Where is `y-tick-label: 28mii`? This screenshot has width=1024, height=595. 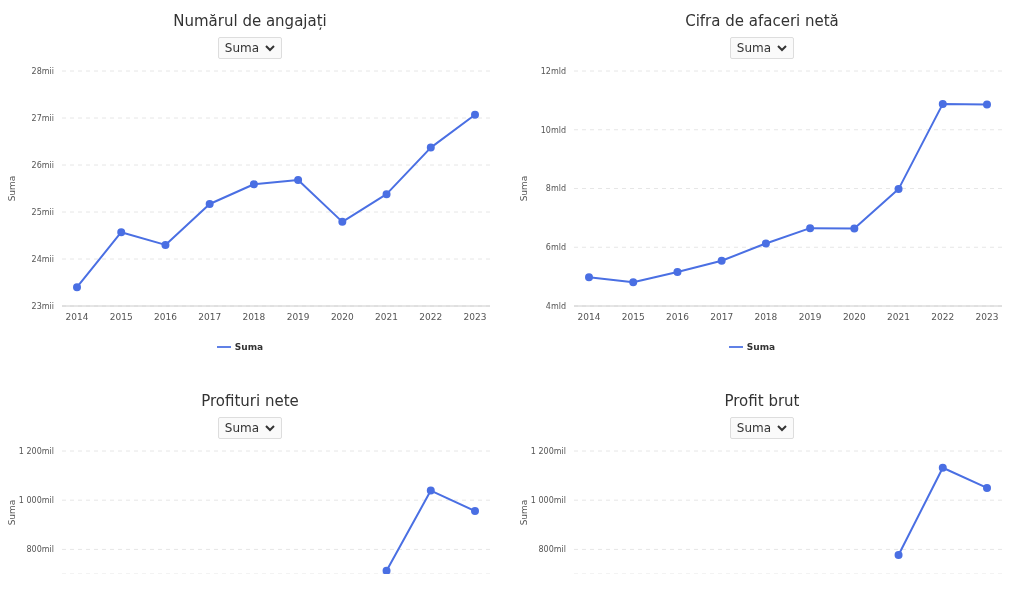 y-tick-label: 28mii is located at coordinates (42, 71).